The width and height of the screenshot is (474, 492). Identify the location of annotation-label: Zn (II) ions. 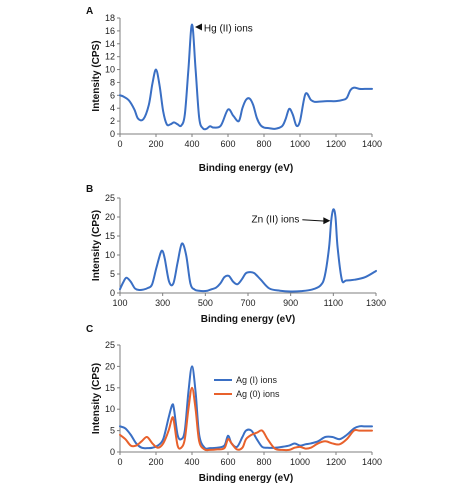
(276, 220).